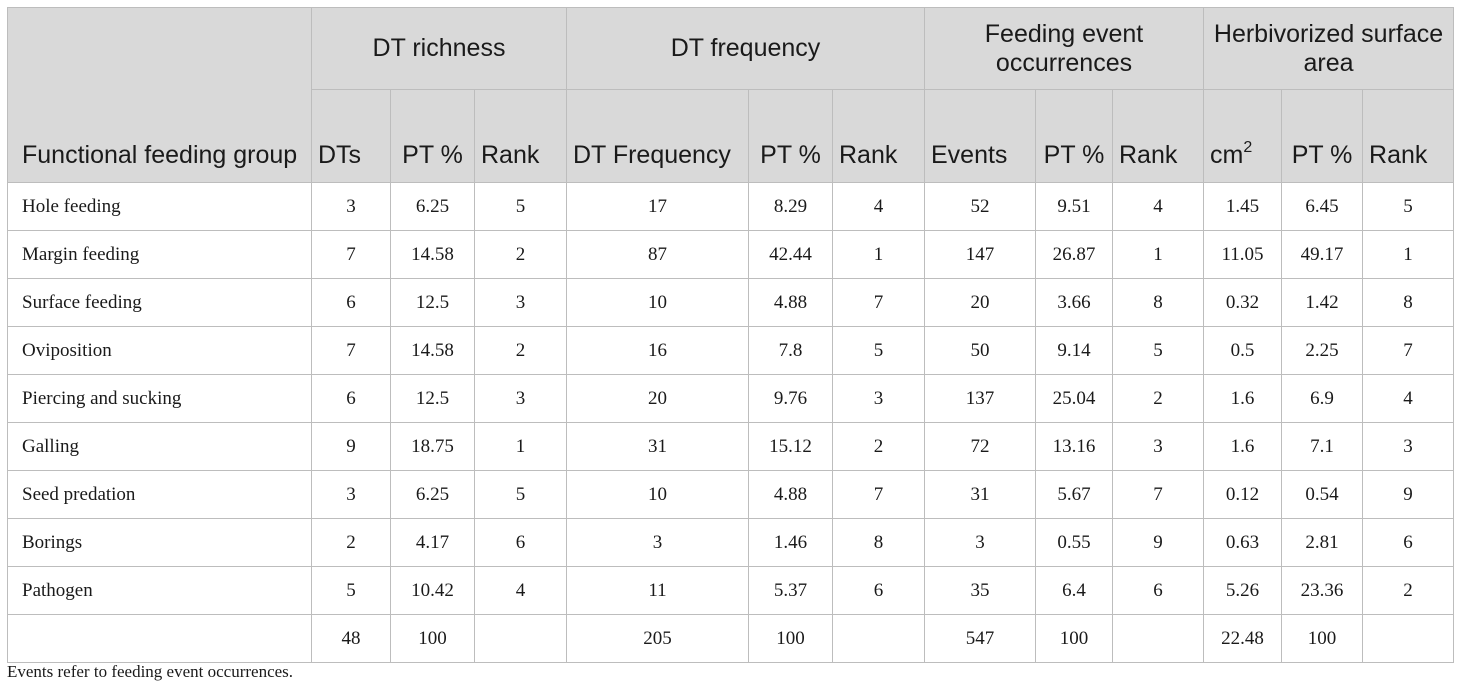 The height and width of the screenshot is (690, 1460). What do you see at coordinates (1158, 136) in the screenshot?
I see `header-rank-events: Rank` at bounding box center [1158, 136].